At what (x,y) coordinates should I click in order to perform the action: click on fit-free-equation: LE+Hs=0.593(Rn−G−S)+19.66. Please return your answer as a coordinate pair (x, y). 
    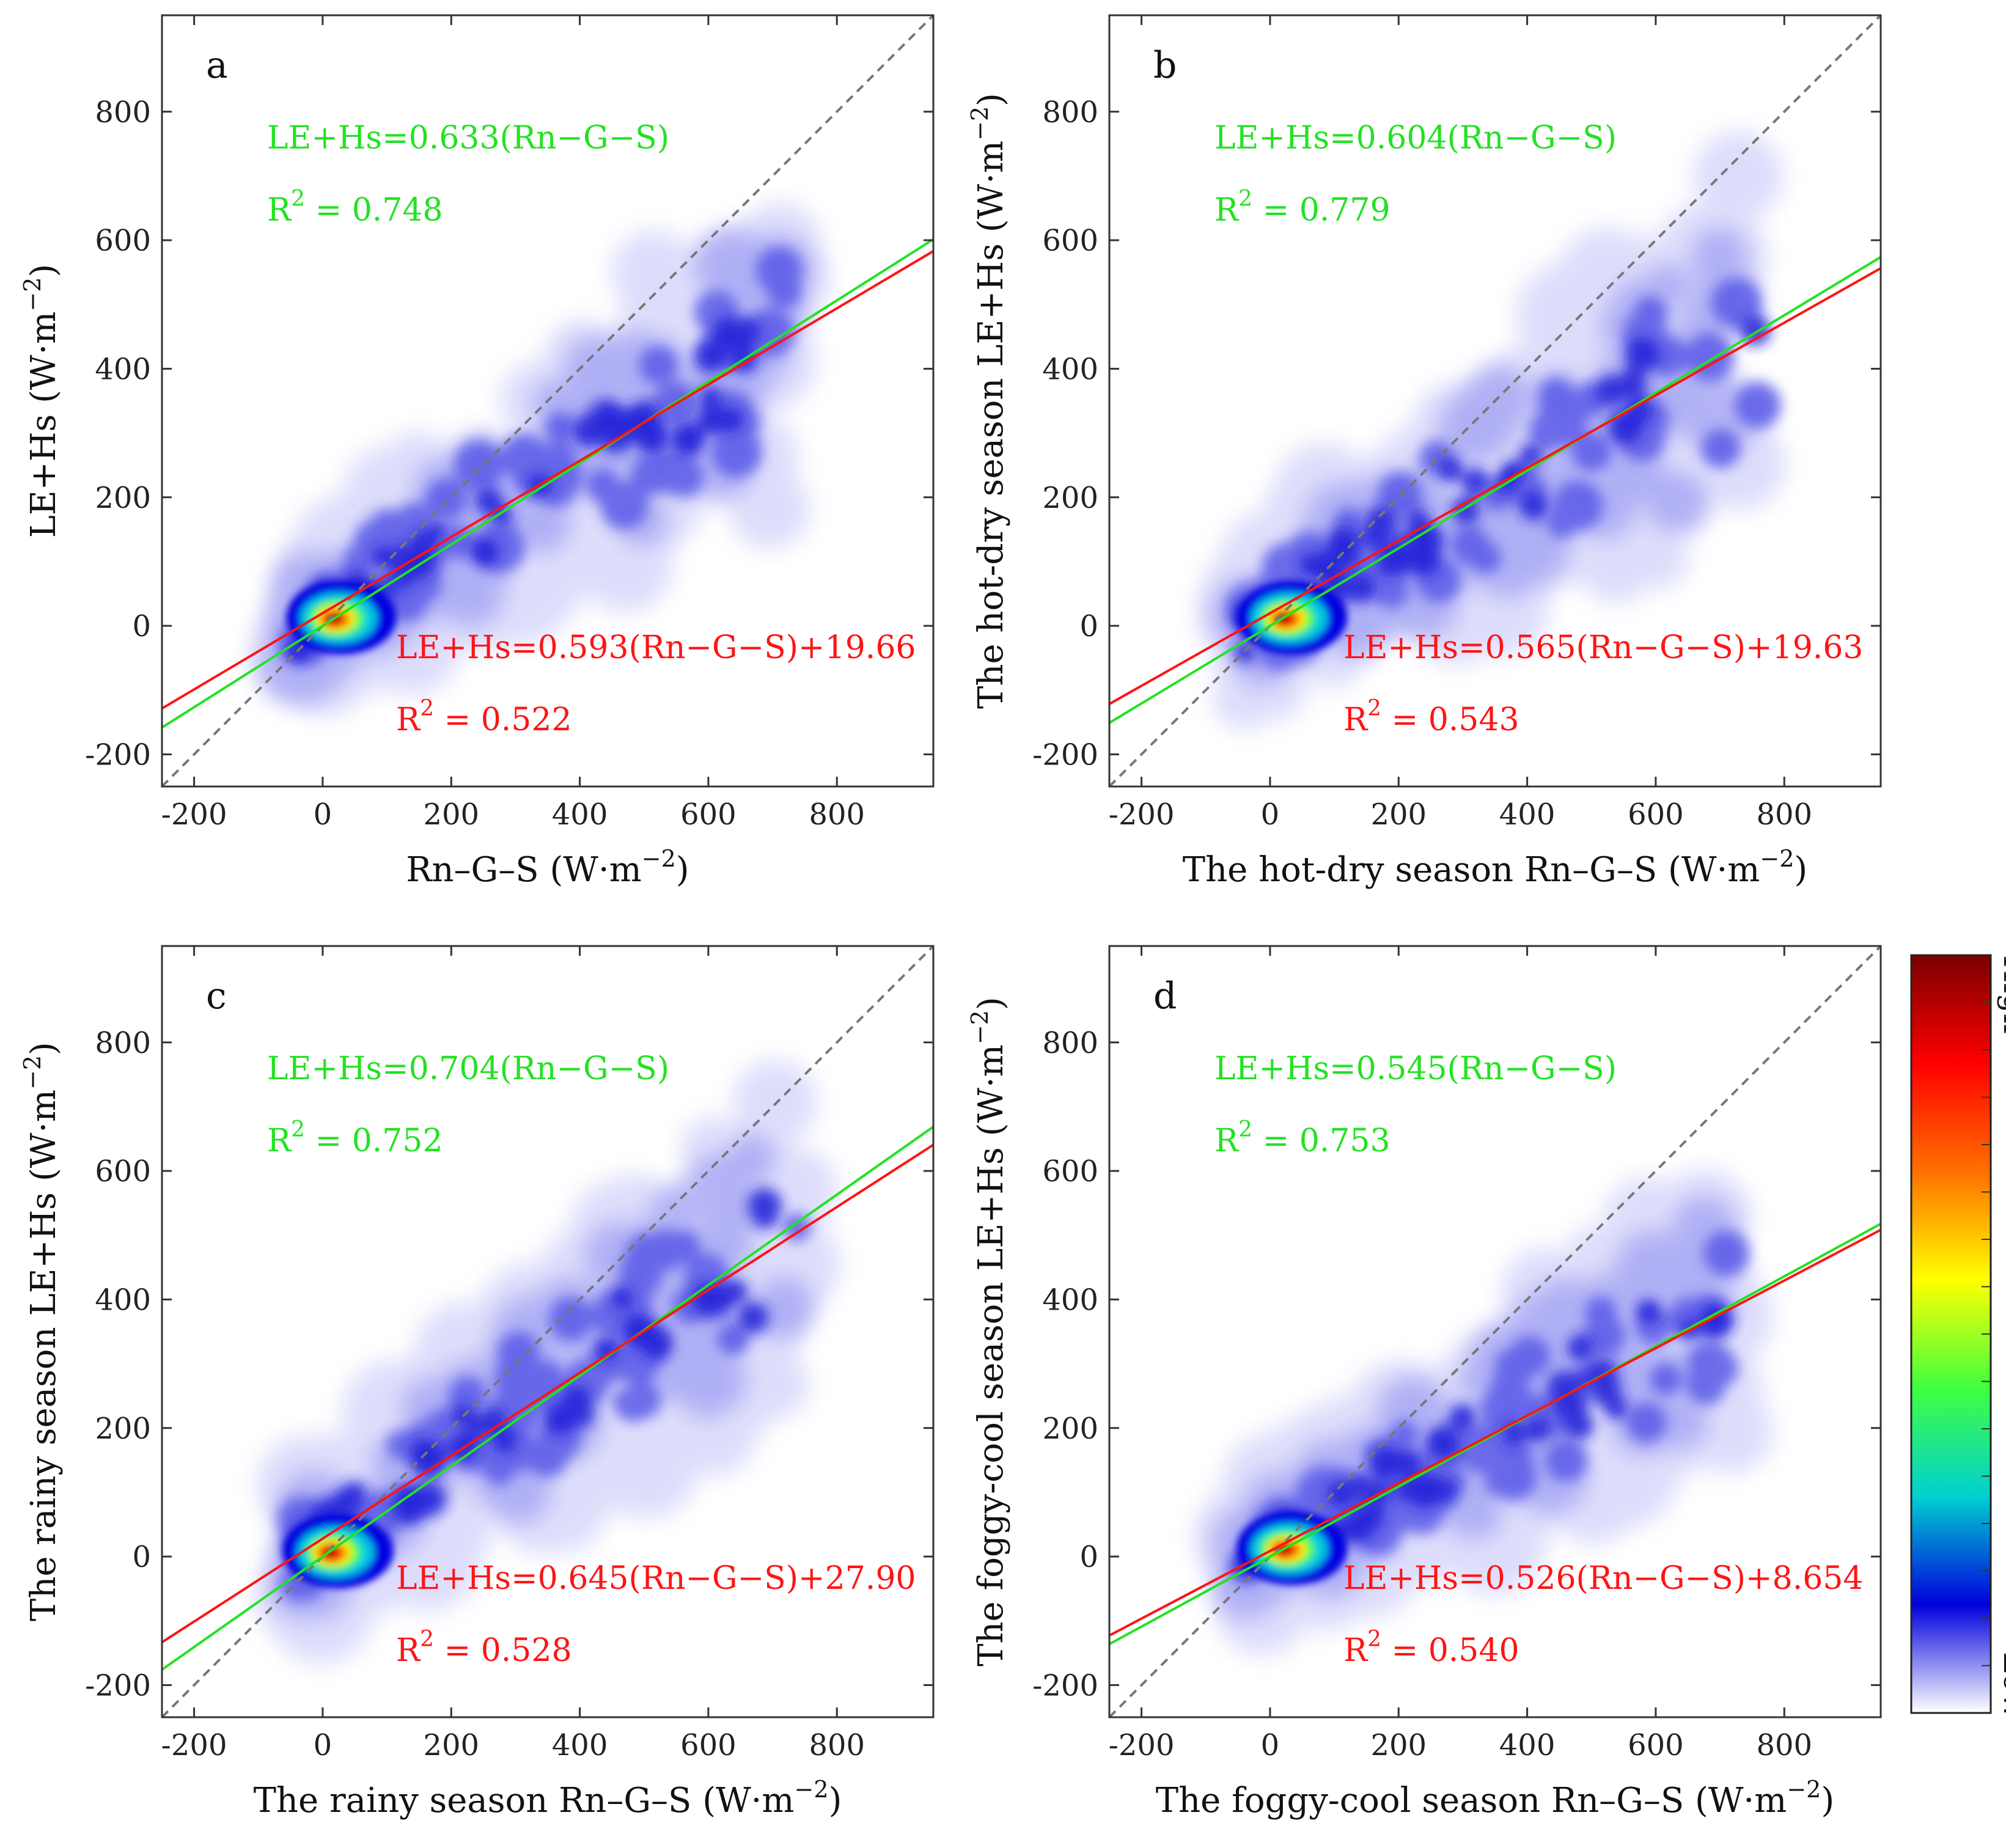
    Looking at the image, I should click on (656, 647).